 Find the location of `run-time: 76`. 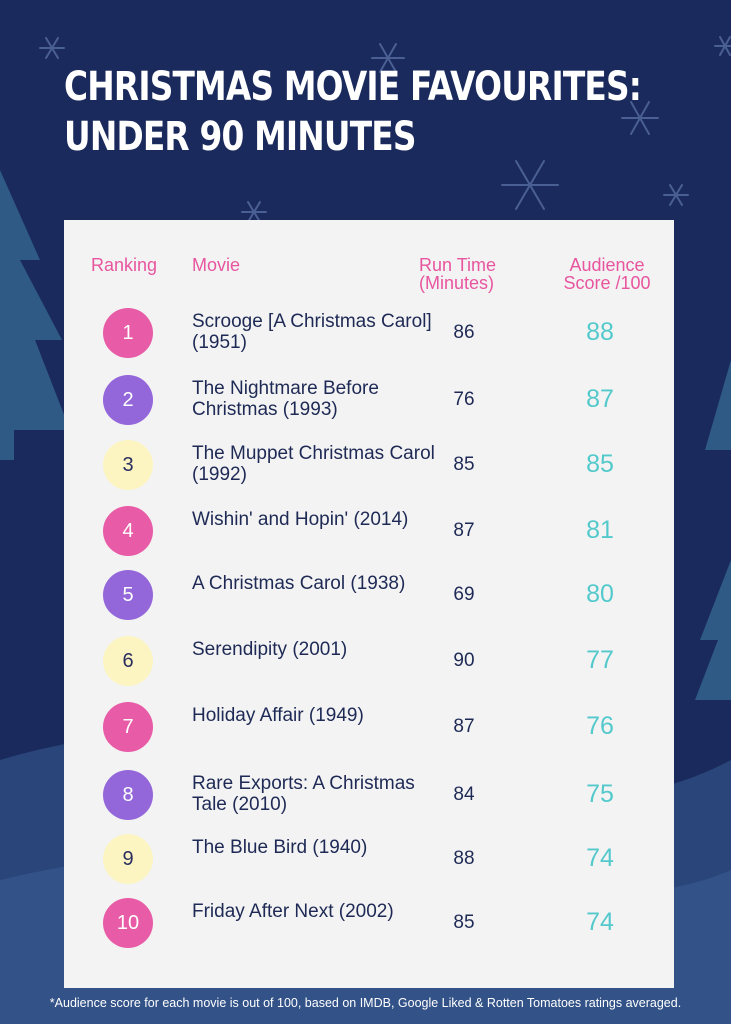

run-time: 76 is located at coordinates (464, 399).